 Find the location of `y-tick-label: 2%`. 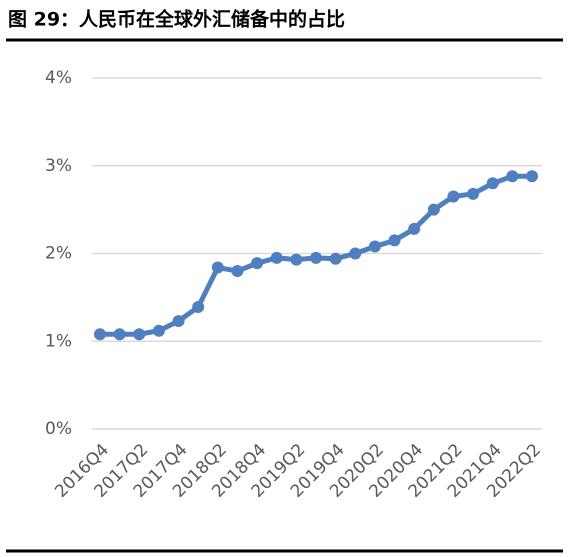

y-tick-label: 2% is located at coordinates (58, 254).